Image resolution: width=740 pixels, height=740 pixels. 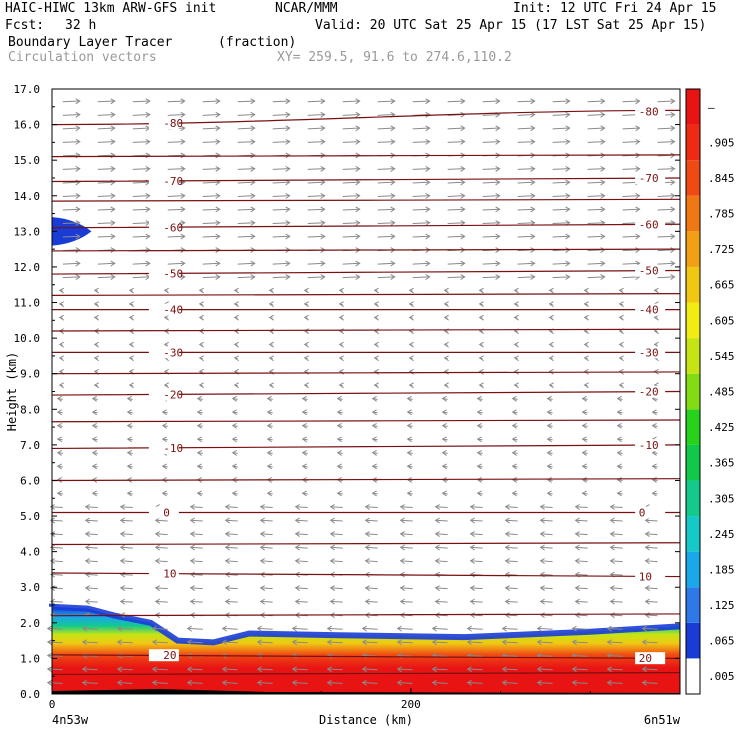 What do you see at coordinates (721, 534) in the screenshot?
I see `colorbar-label: .245` at bounding box center [721, 534].